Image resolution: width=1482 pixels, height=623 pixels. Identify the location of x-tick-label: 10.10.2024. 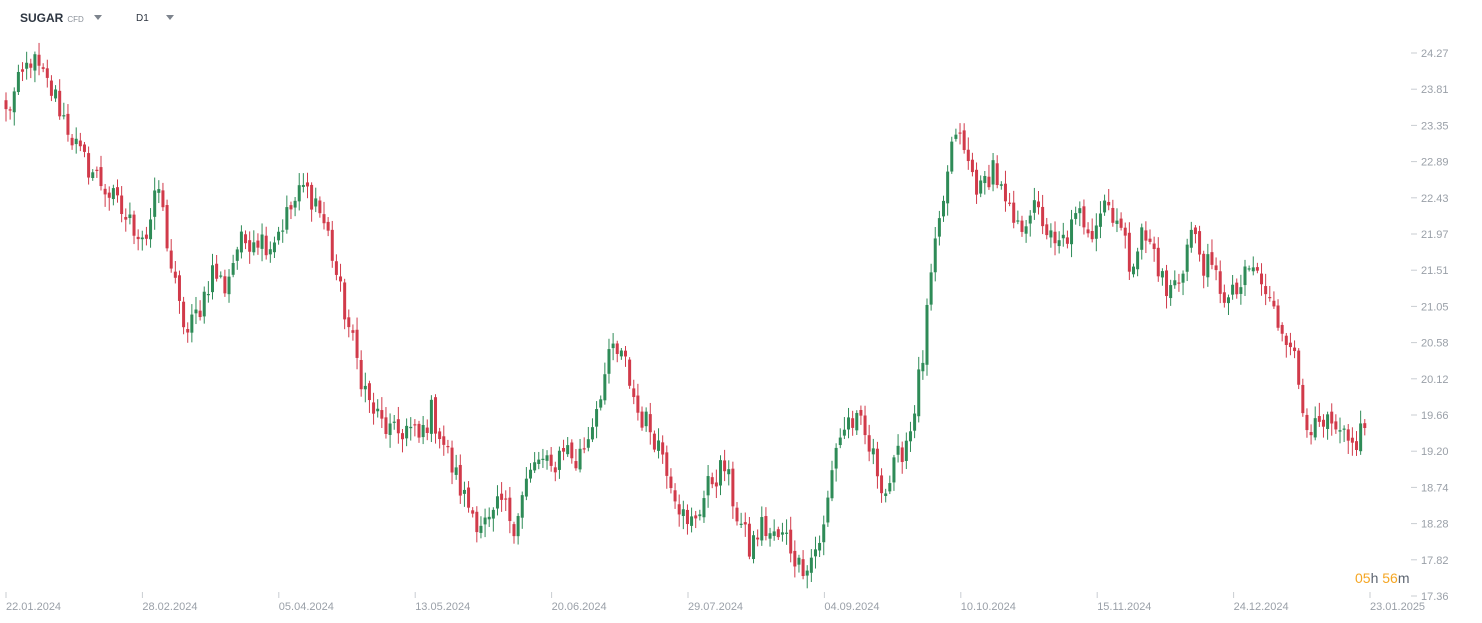
(988, 607).